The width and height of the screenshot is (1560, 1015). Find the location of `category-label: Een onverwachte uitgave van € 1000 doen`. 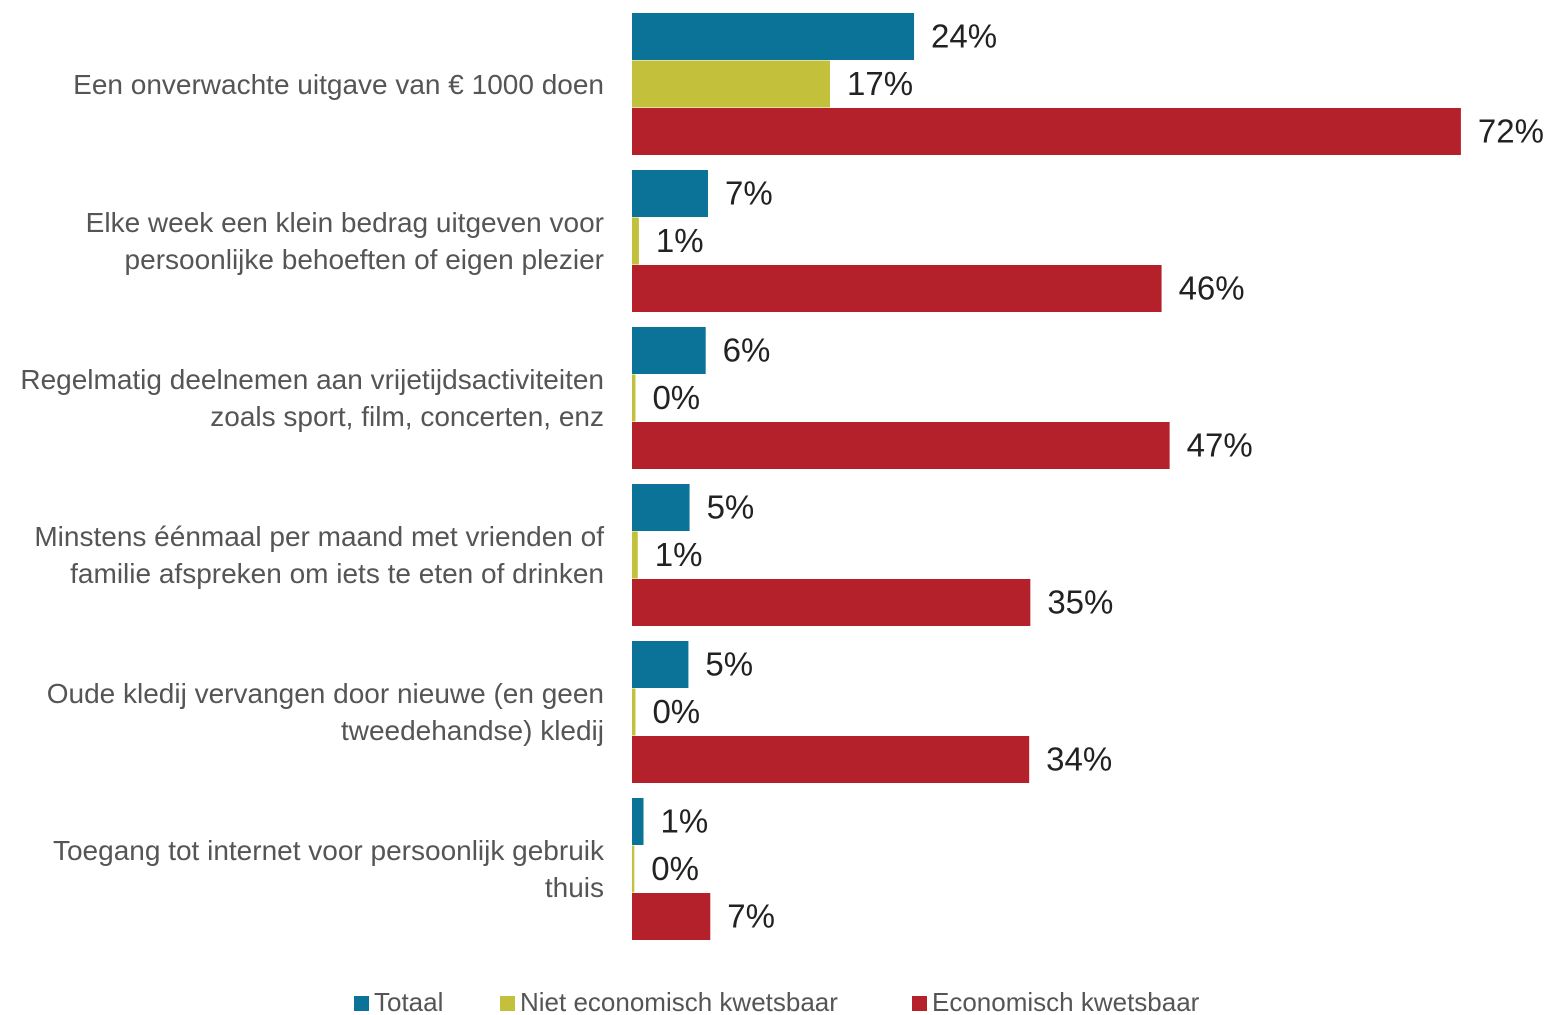

category-label: Een onverwachte uitgave van € 1000 doen is located at coordinates (338, 84).